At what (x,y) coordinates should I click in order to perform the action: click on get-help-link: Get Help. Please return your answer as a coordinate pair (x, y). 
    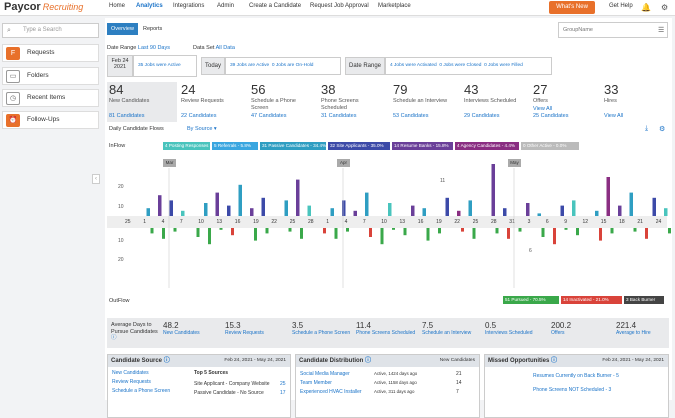
    Looking at the image, I should click on (621, 6).